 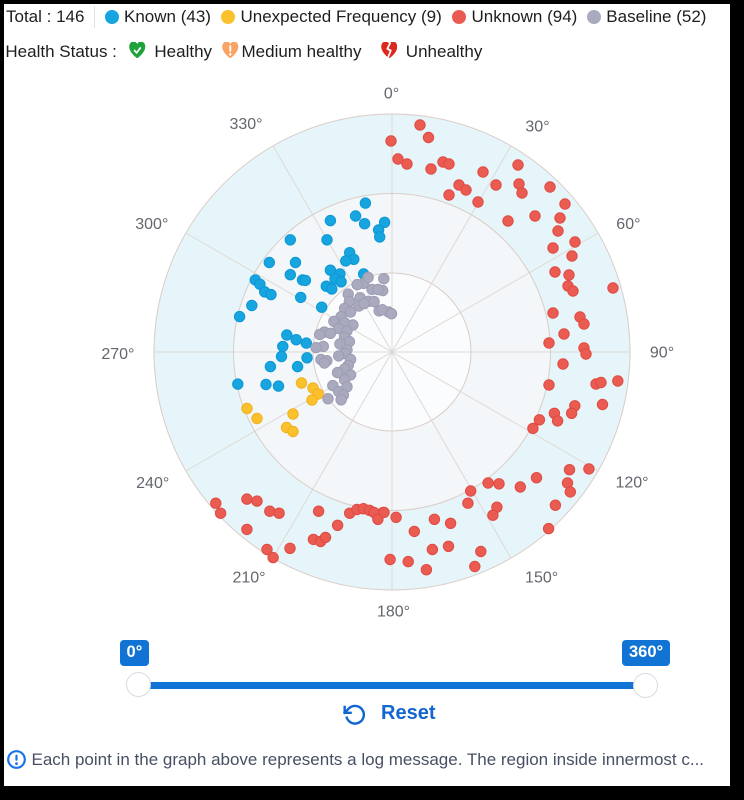 I want to click on svg-text: 180°, so click(x=393, y=612).